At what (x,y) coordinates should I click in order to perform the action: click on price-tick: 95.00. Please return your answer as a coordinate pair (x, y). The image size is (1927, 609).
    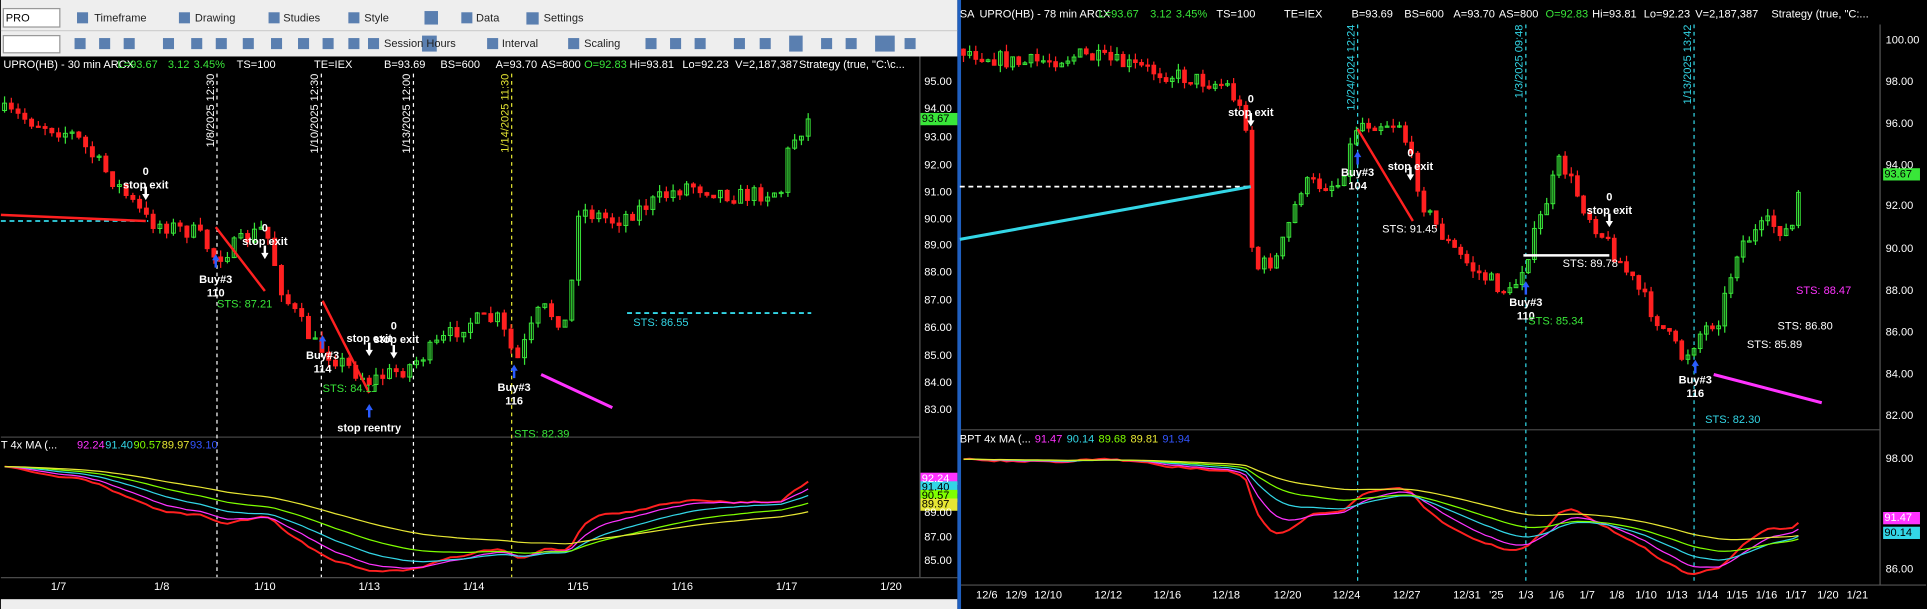
    Looking at the image, I should click on (938, 82).